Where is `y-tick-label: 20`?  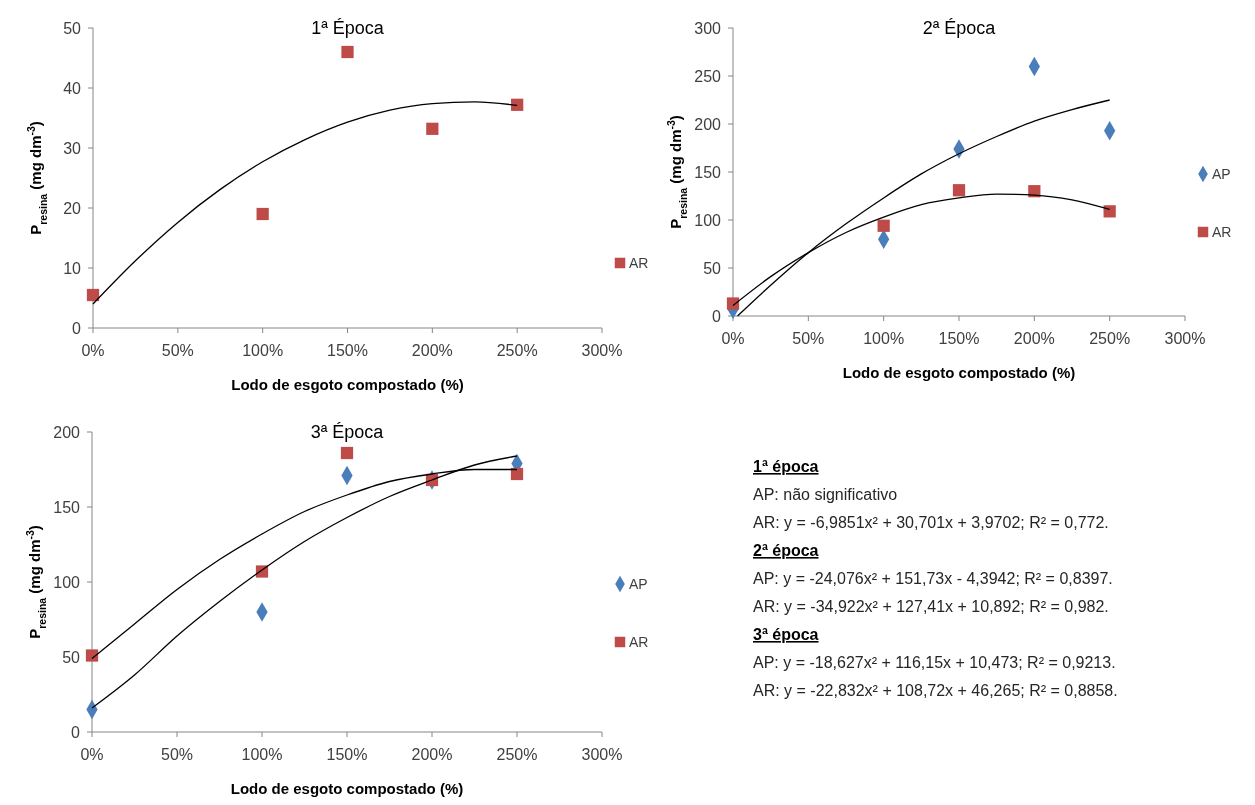
y-tick-label: 20 is located at coordinates (72, 208).